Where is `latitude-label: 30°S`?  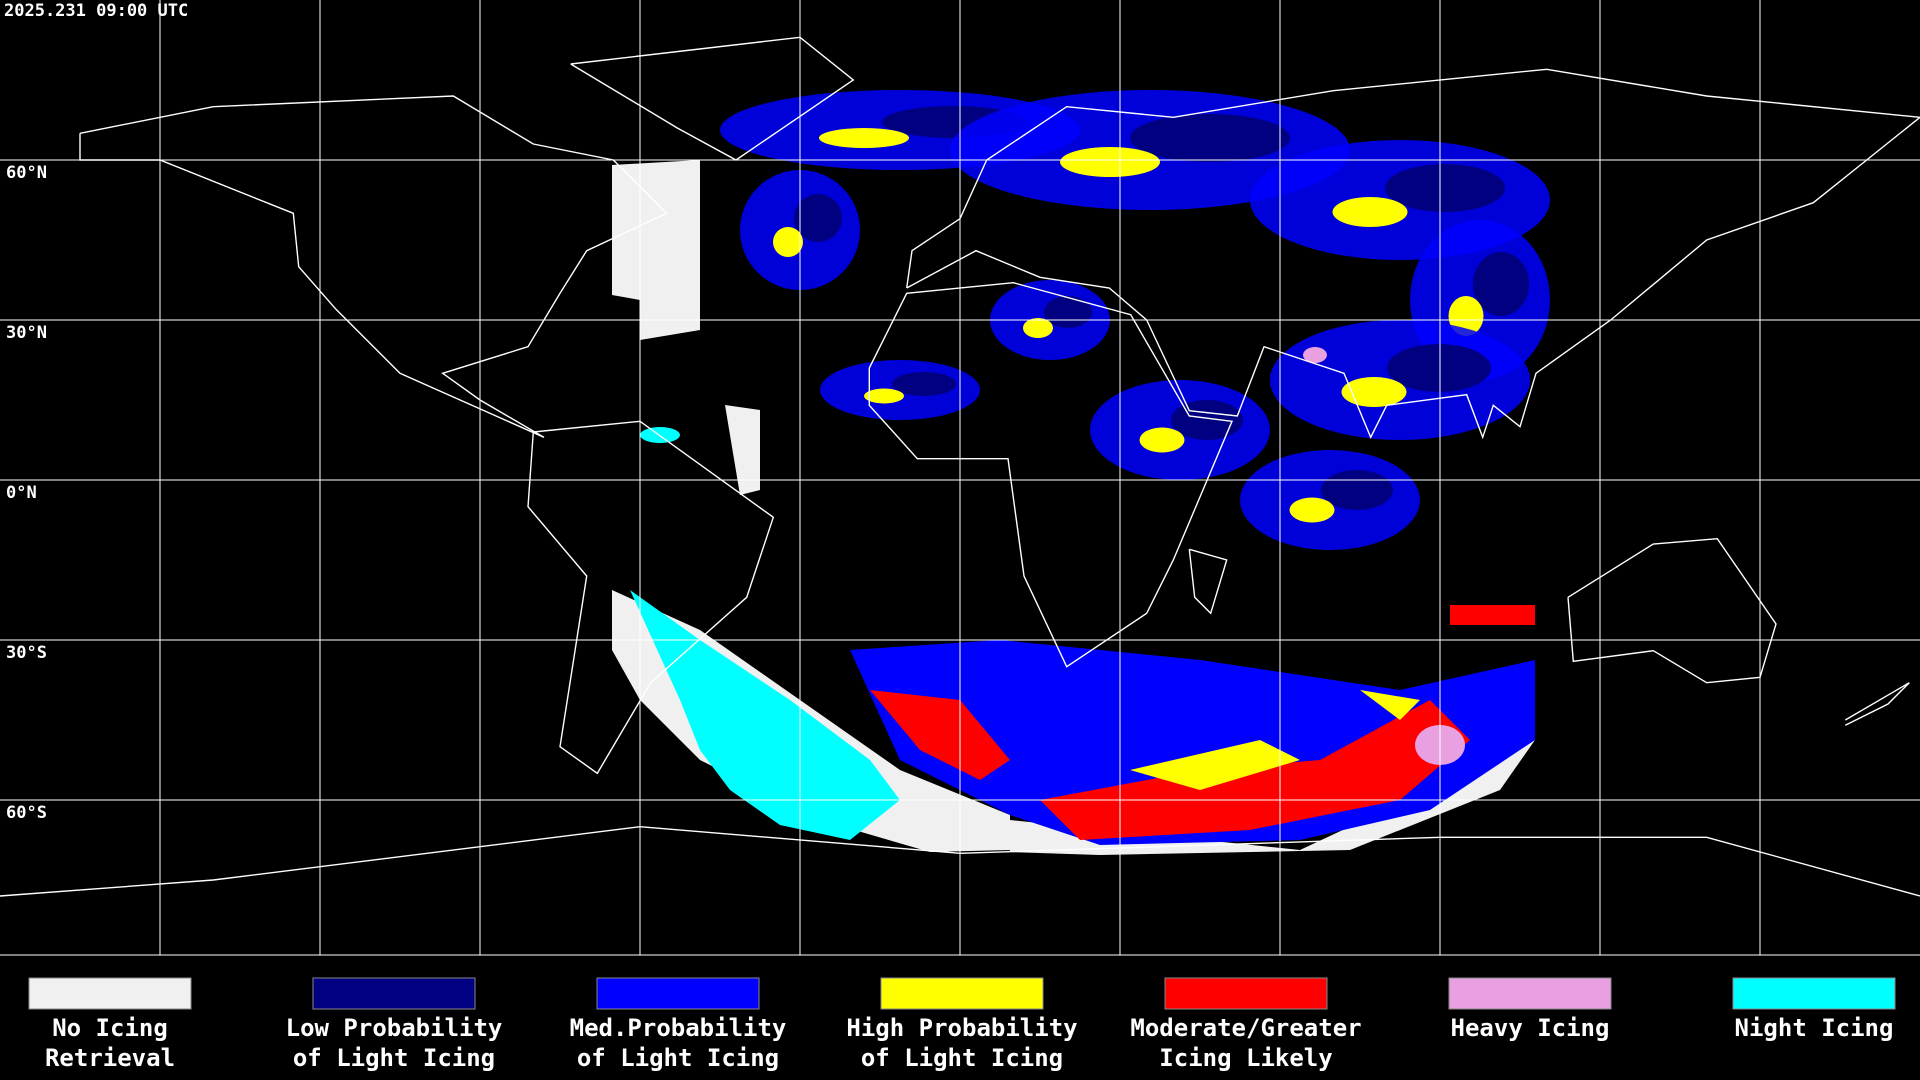
latitude-label: 30°S is located at coordinates (26, 653).